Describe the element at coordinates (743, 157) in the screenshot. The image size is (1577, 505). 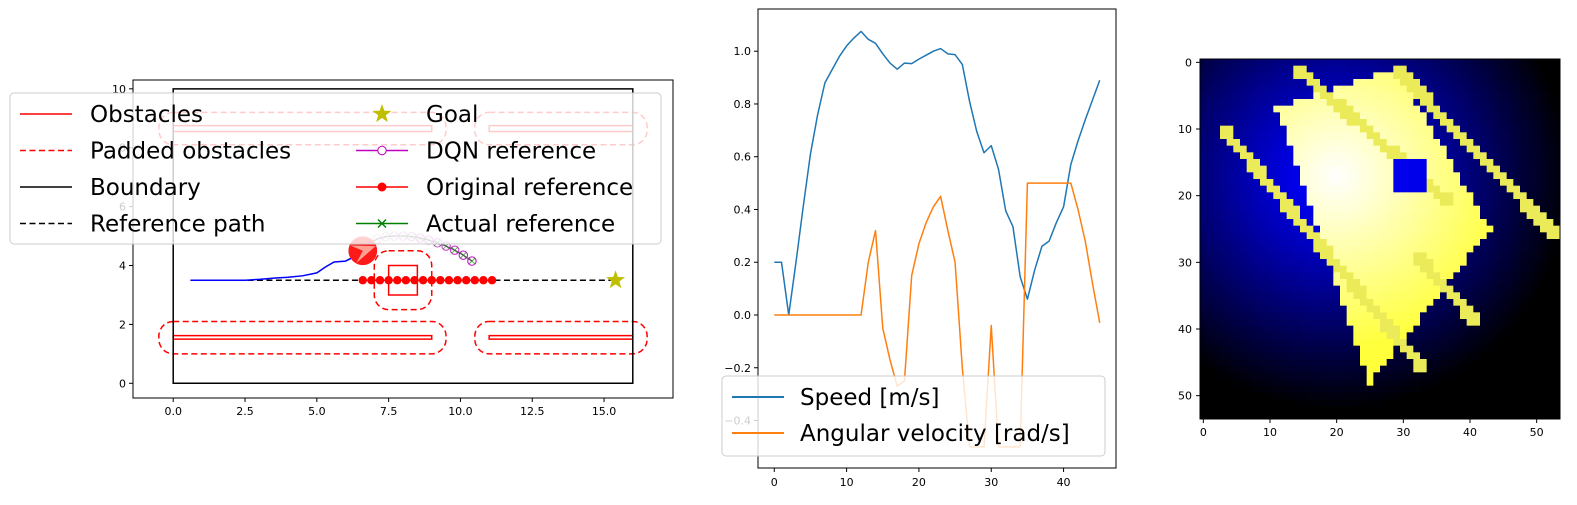
I see `y-tick-label: 0.6` at that location.